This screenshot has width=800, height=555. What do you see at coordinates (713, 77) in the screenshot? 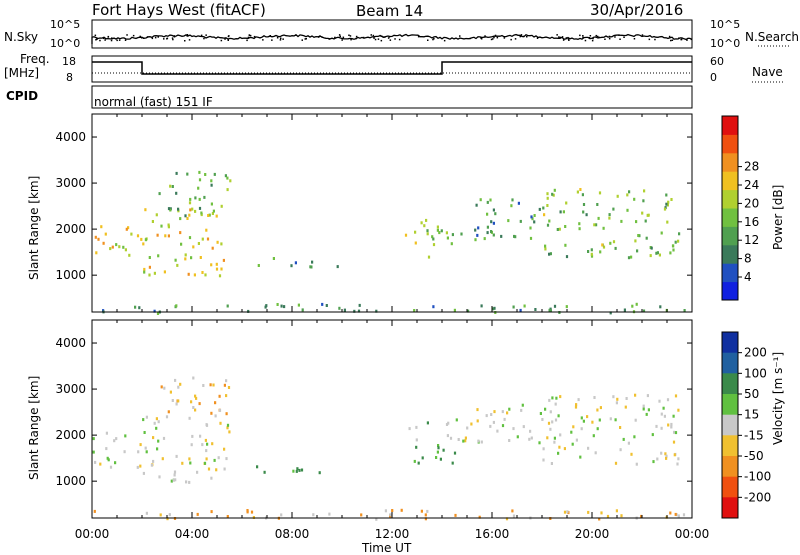
I see `nave-tick-low: 0` at bounding box center [713, 77].